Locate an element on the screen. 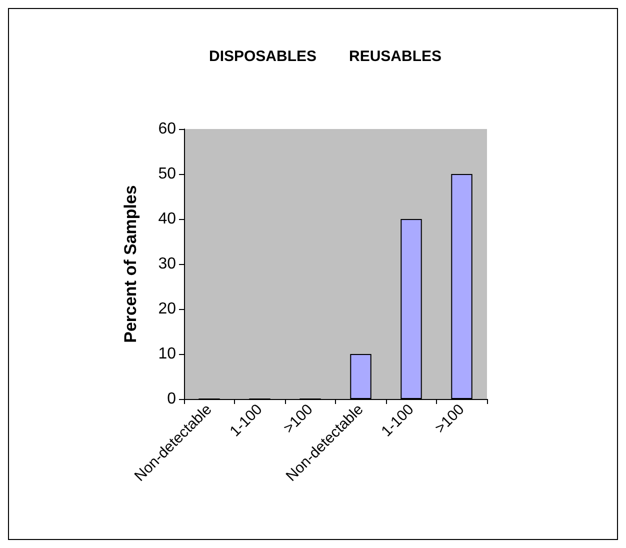 The image size is (626, 548). y-axis-title: Percent of Samples is located at coordinates (130, 264).